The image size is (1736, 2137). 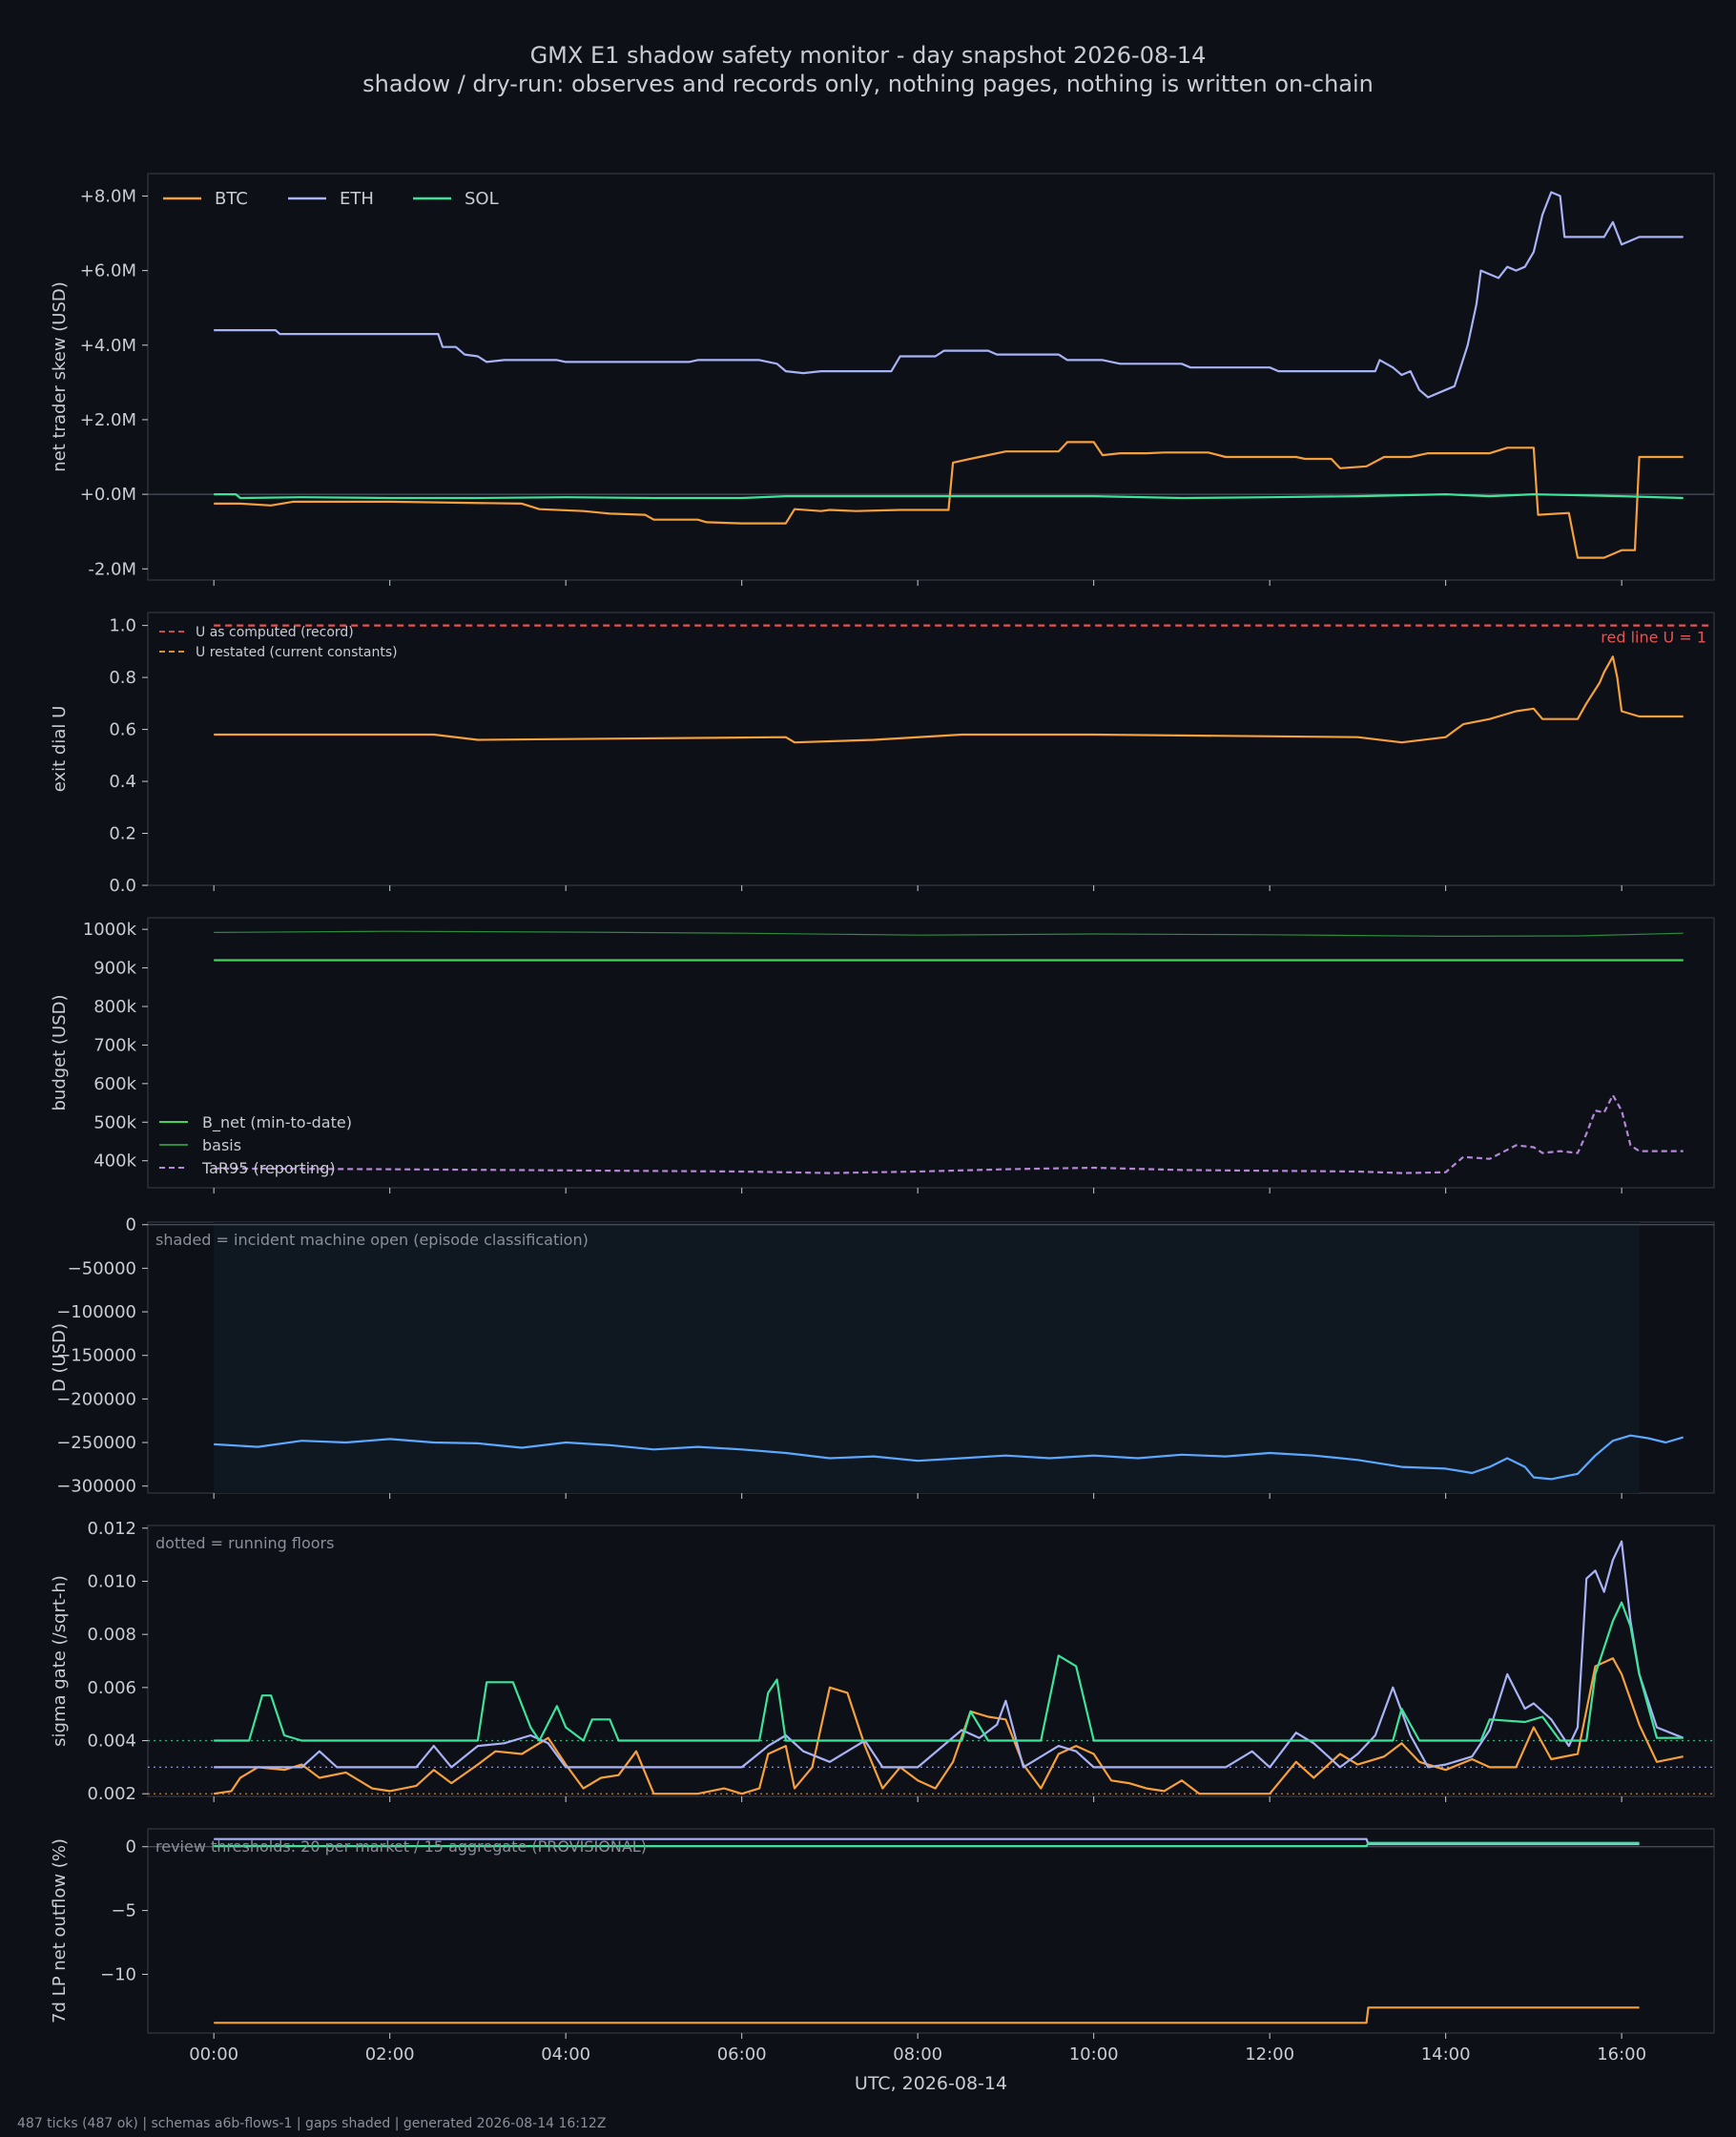 I want to click on legend-label: basis, so click(x=221, y=1145).